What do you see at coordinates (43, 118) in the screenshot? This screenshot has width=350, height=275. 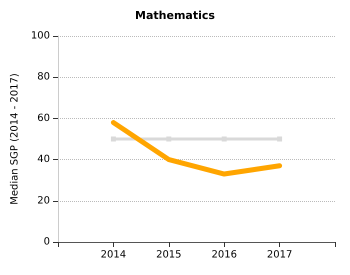 I see `y-tick-label: 60` at bounding box center [43, 118].